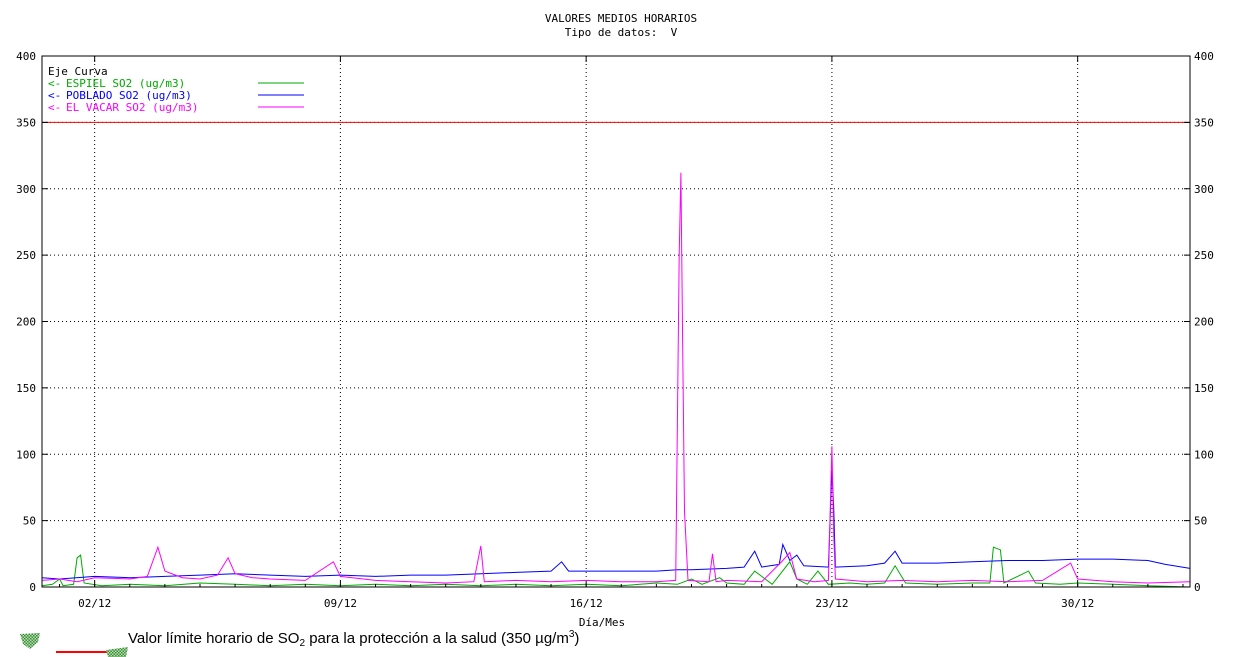  I want to click on limit-note-main: Valor límite horario de SO, so click(214, 638).